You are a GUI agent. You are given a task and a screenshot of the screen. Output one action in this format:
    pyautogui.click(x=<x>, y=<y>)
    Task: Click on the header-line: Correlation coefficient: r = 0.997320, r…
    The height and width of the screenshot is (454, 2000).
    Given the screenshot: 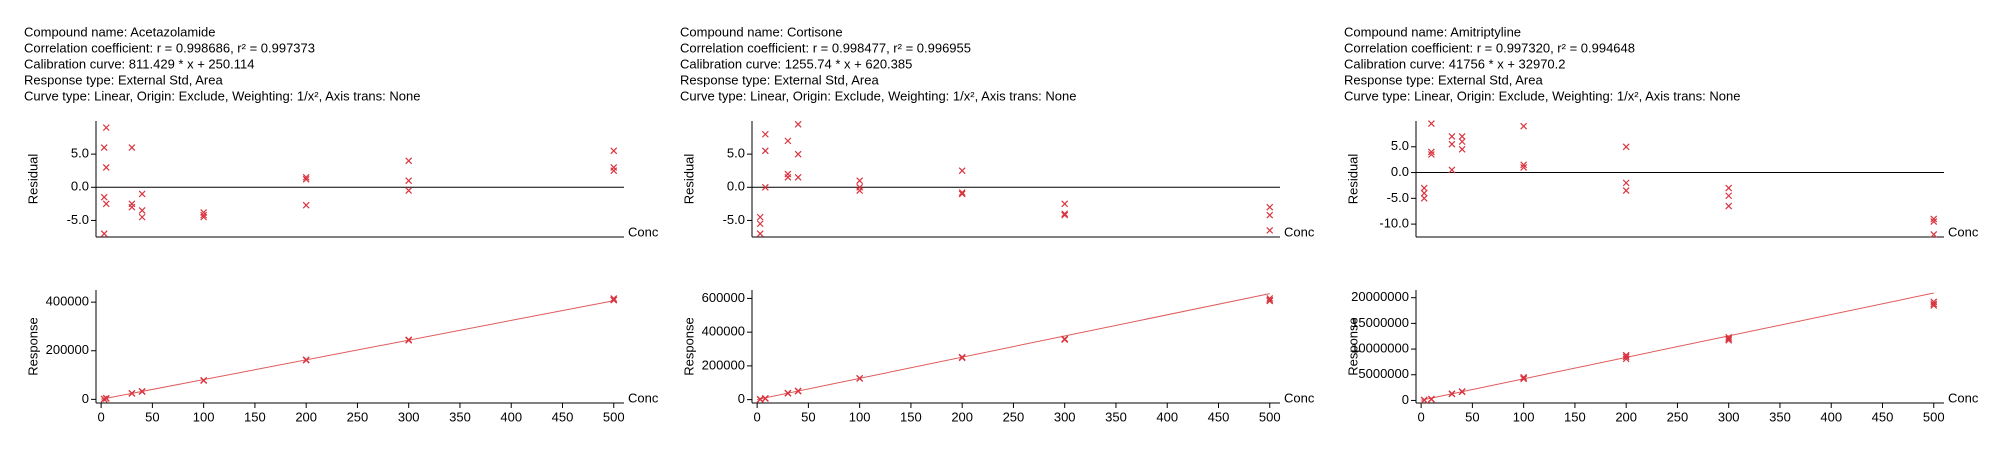 What is the action you would take?
    pyautogui.click(x=1489, y=47)
    